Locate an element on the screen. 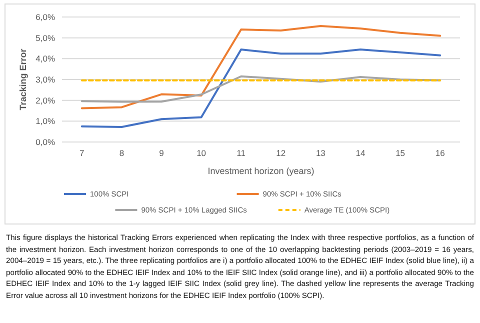  x-tick-label: 15 is located at coordinates (401, 153).